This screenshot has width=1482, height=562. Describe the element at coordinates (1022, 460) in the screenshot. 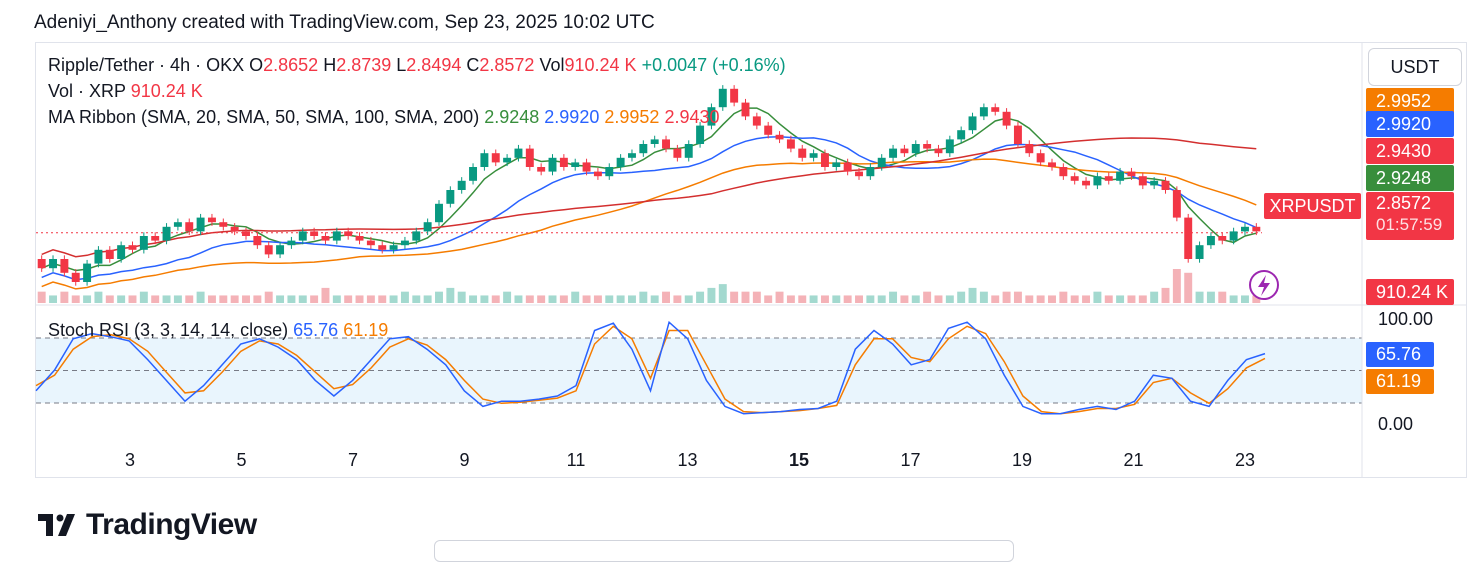

I see `x-tick-19: 19` at that location.